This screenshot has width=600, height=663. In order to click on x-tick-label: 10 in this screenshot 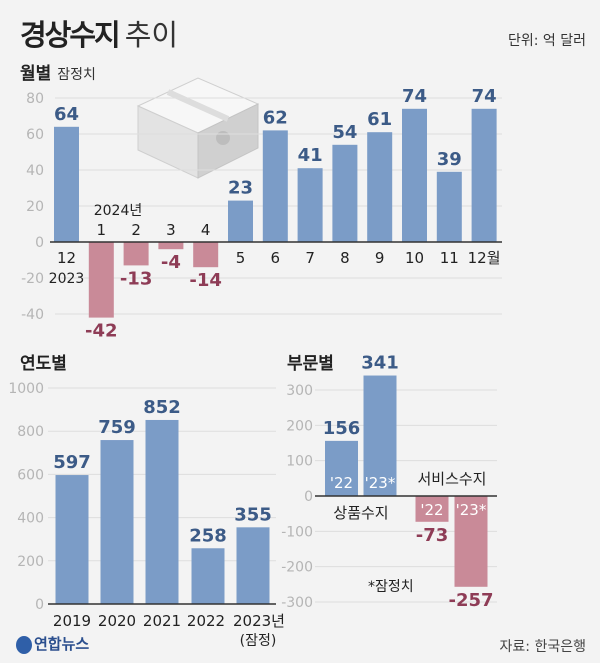, I will do `click(414, 258)`.